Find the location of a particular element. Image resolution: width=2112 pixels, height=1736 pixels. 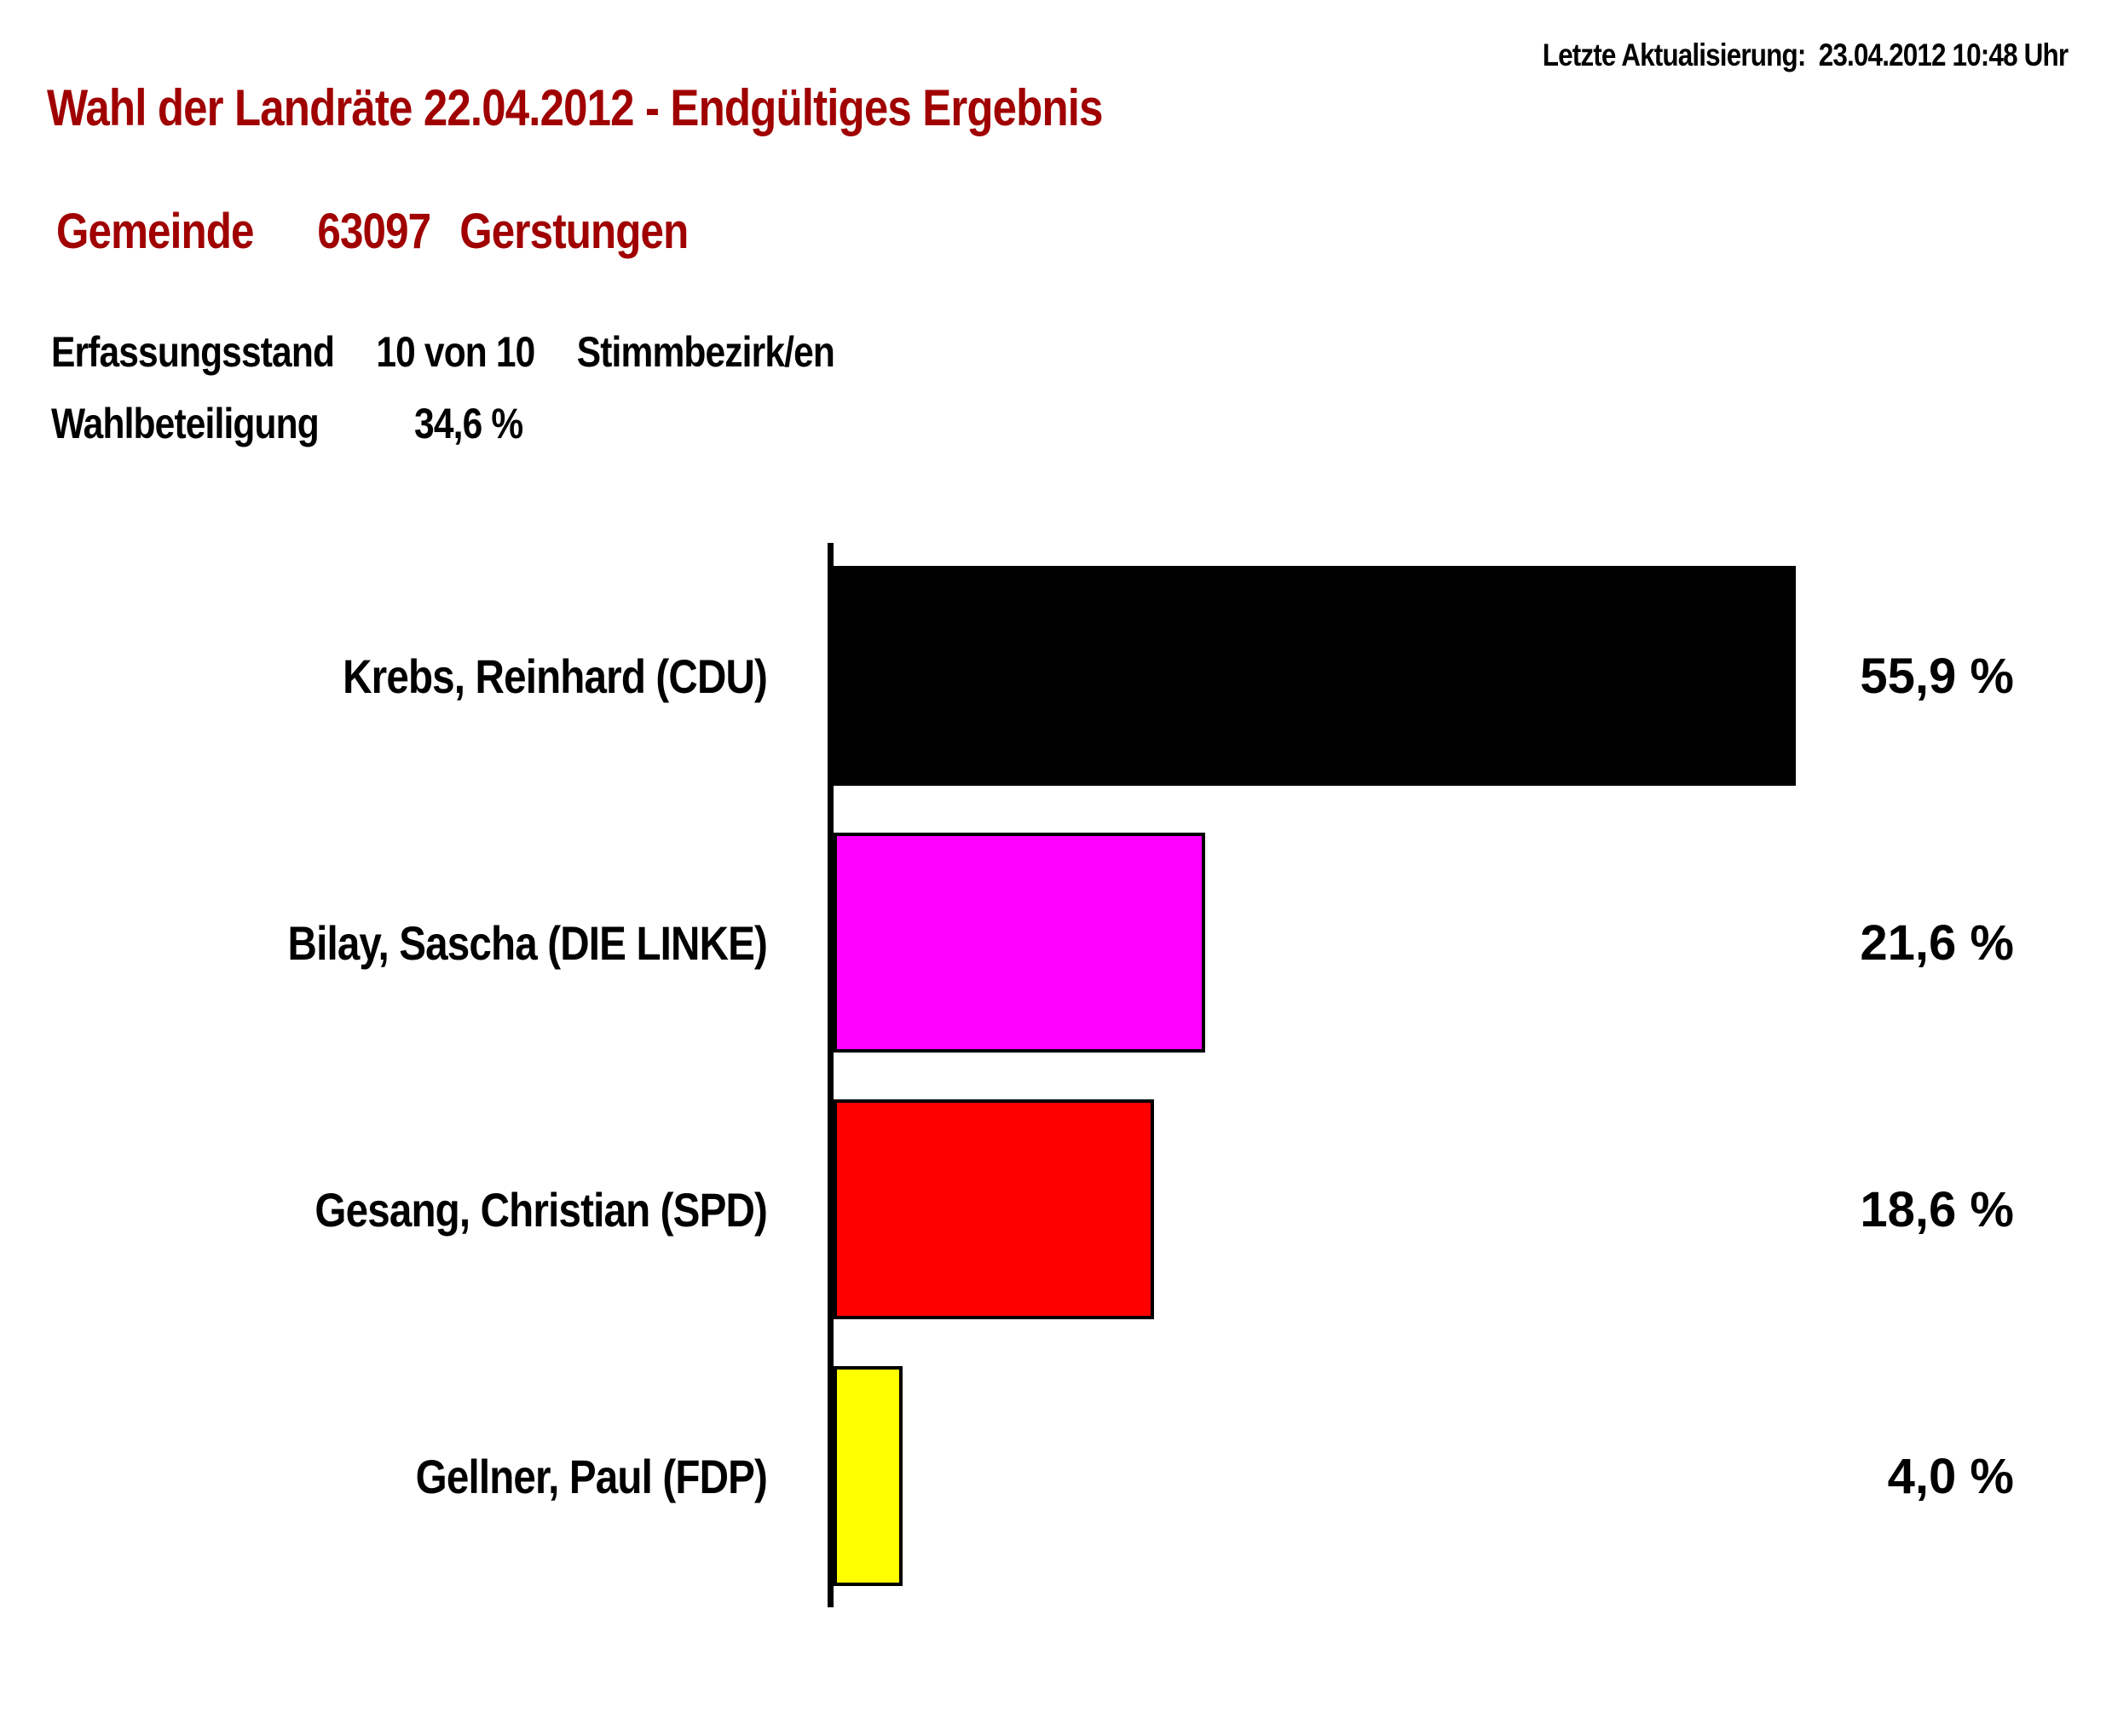

candidate-label: Gellner, Paul (FDP) is located at coordinates (591, 1476).